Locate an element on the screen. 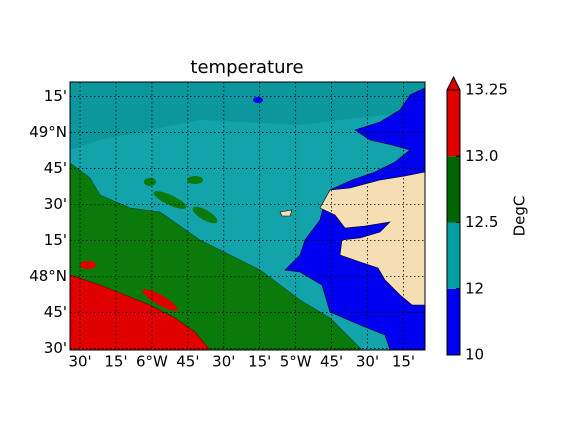 This screenshot has width=569, height=434. y-tick-label: 49°N is located at coordinates (48, 132).